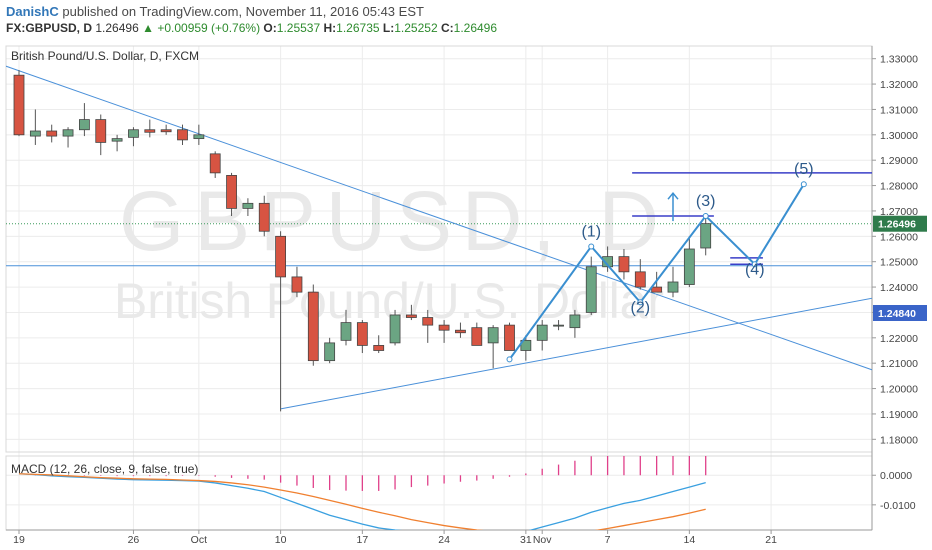  I want to click on macd-line, so click(362, 501).